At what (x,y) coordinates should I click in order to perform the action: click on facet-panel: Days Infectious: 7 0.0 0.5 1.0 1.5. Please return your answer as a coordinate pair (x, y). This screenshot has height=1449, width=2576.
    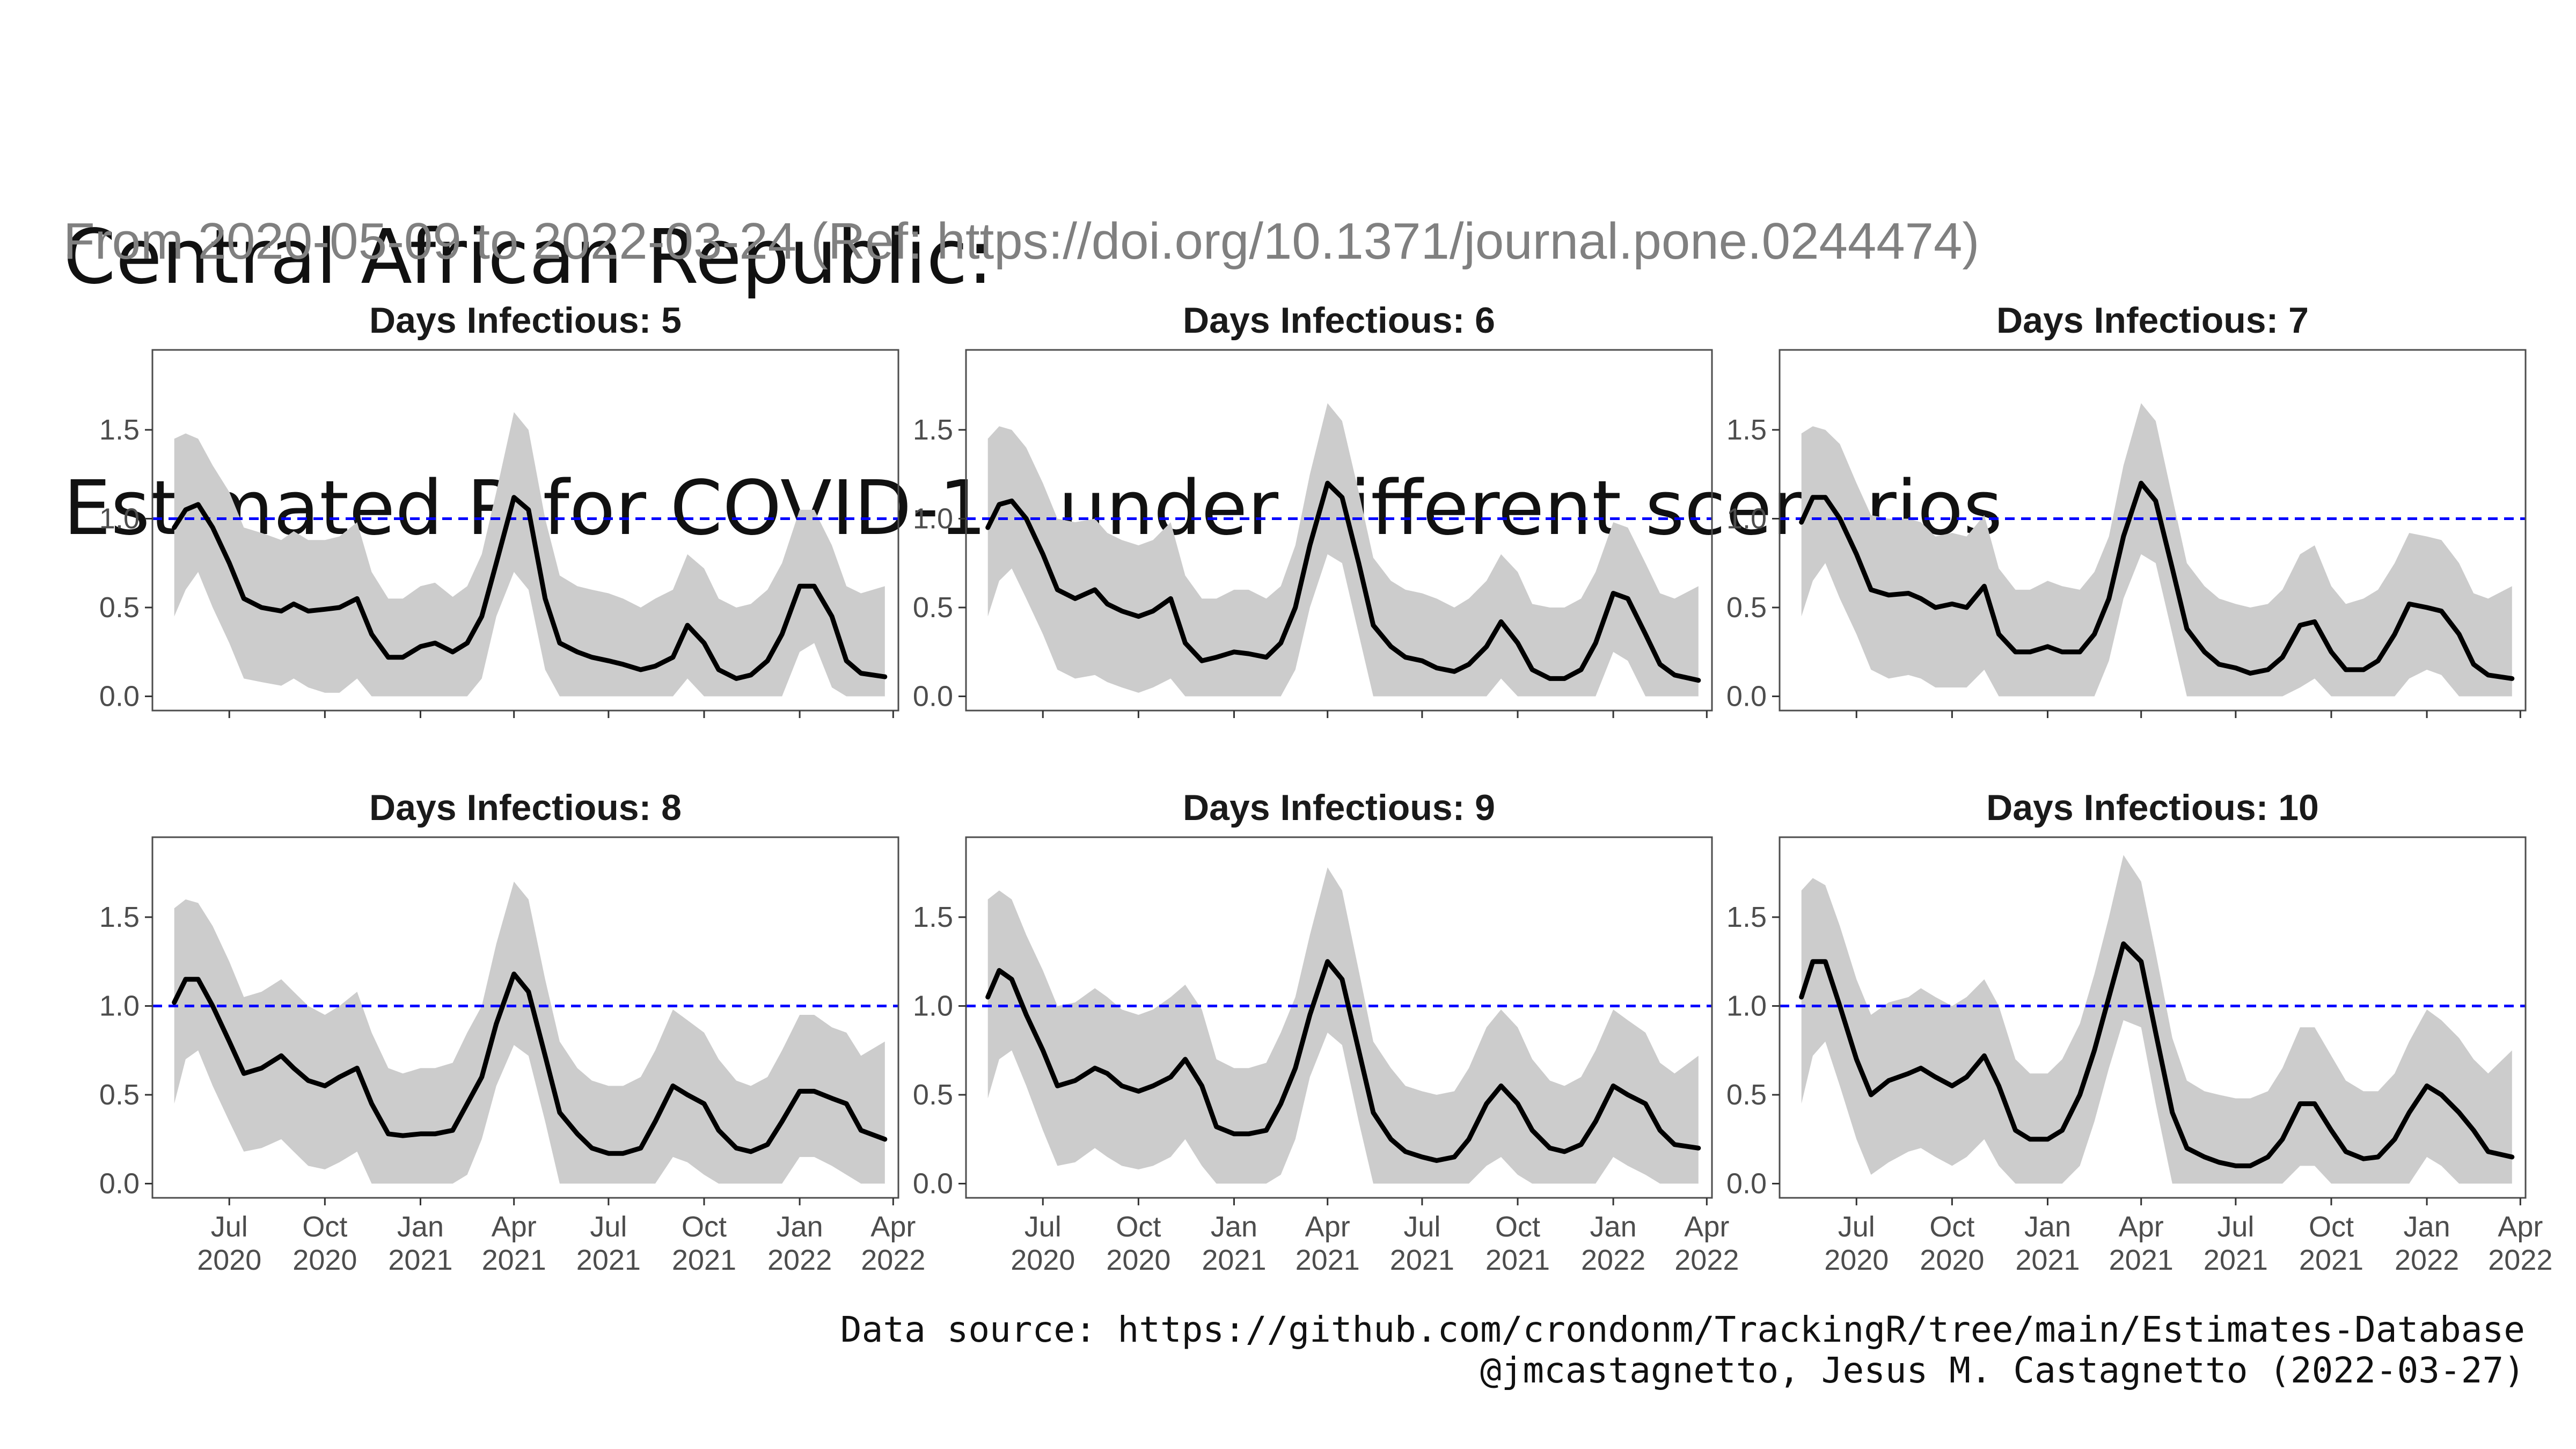
    Looking at the image, I should click on (2126, 509).